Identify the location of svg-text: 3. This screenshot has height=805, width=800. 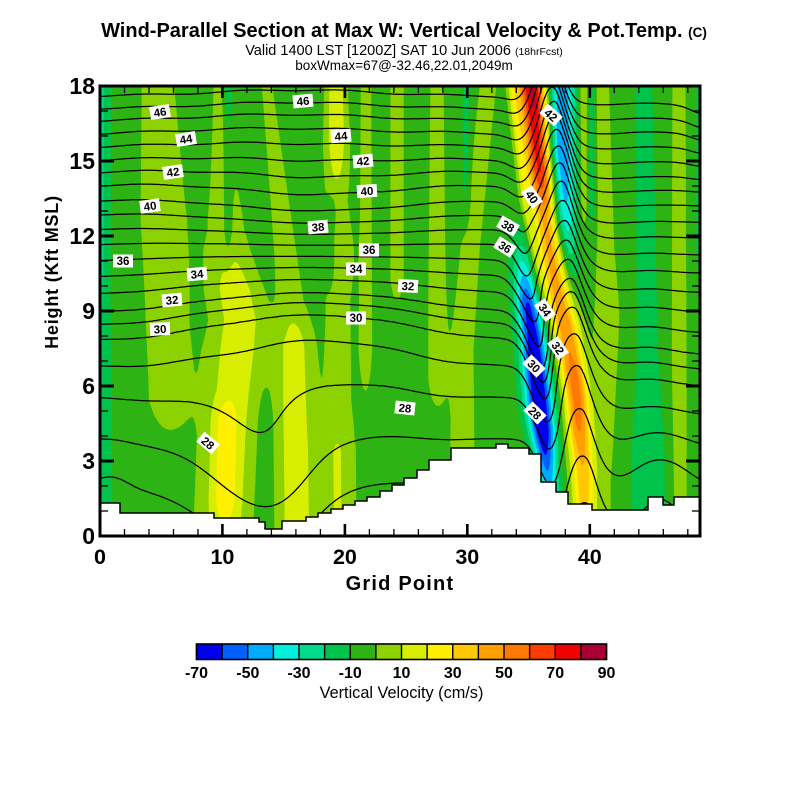
(88, 461).